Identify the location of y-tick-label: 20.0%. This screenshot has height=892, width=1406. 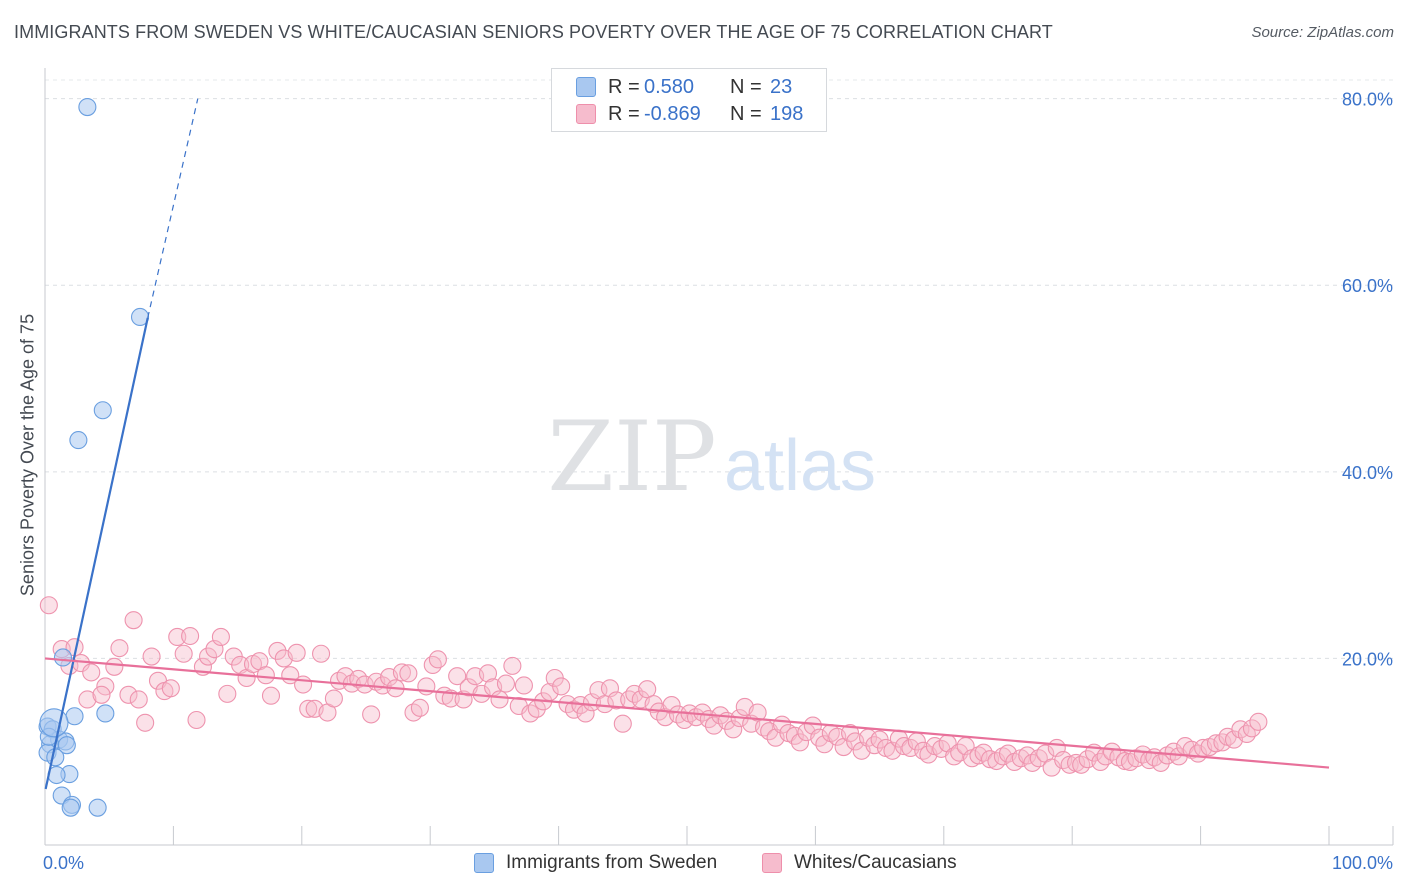
(1367, 659).